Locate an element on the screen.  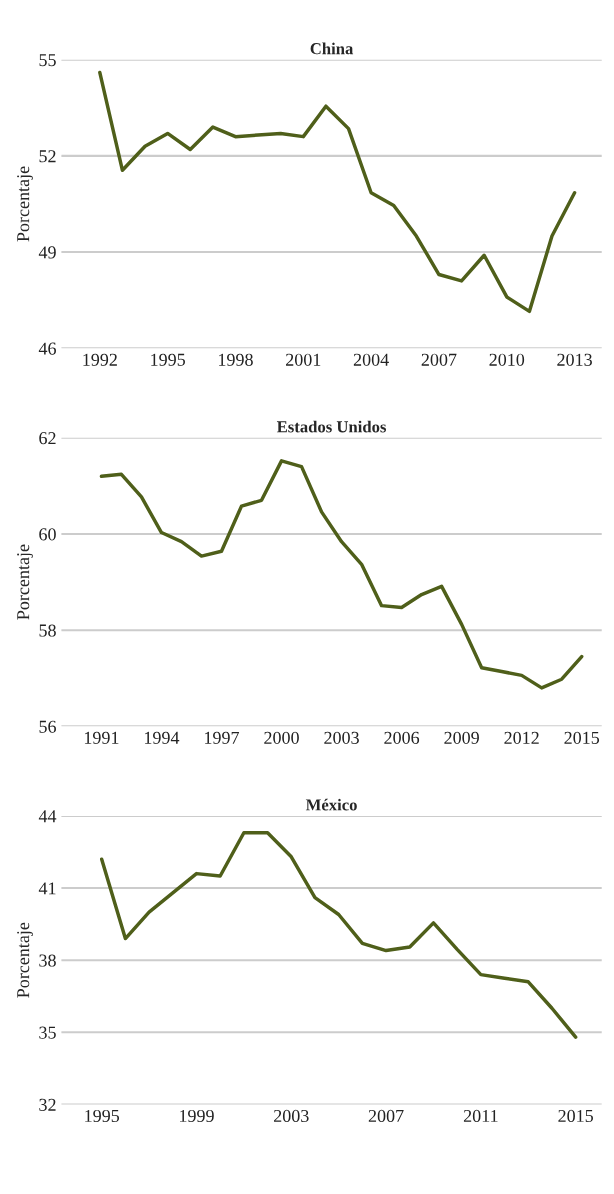
x-tick-label: 1992 is located at coordinates (100, 359).